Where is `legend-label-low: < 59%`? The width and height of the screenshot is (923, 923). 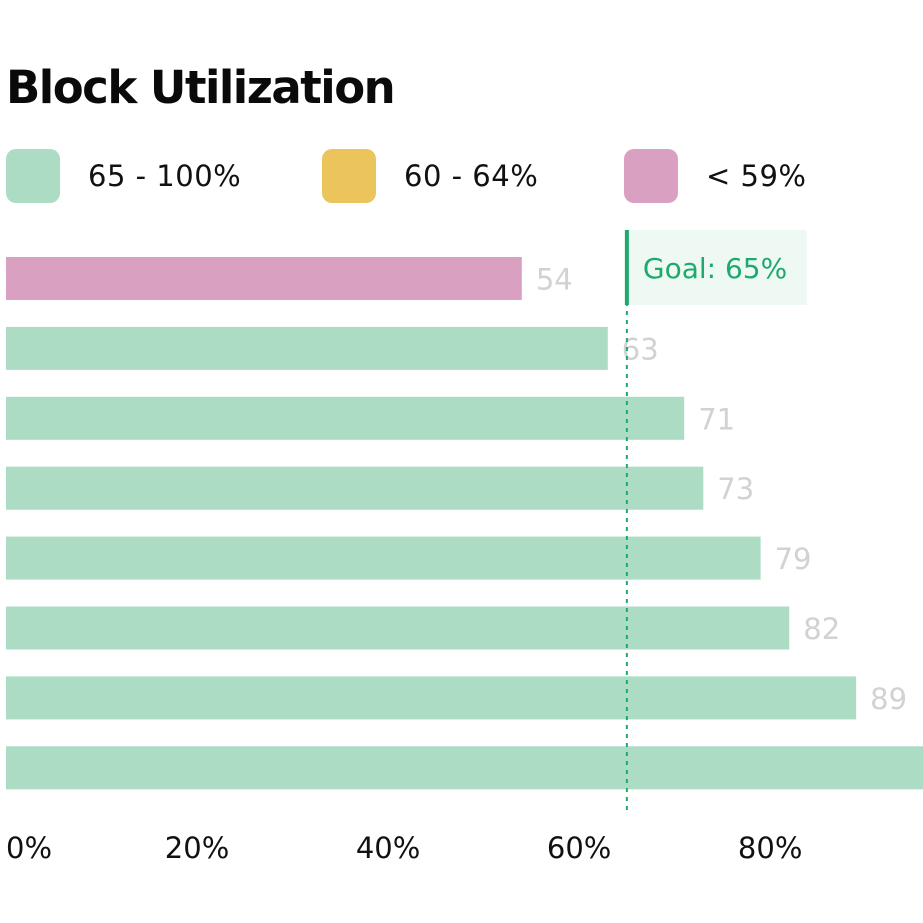
legend-label-low: < 59% is located at coordinates (756, 176).